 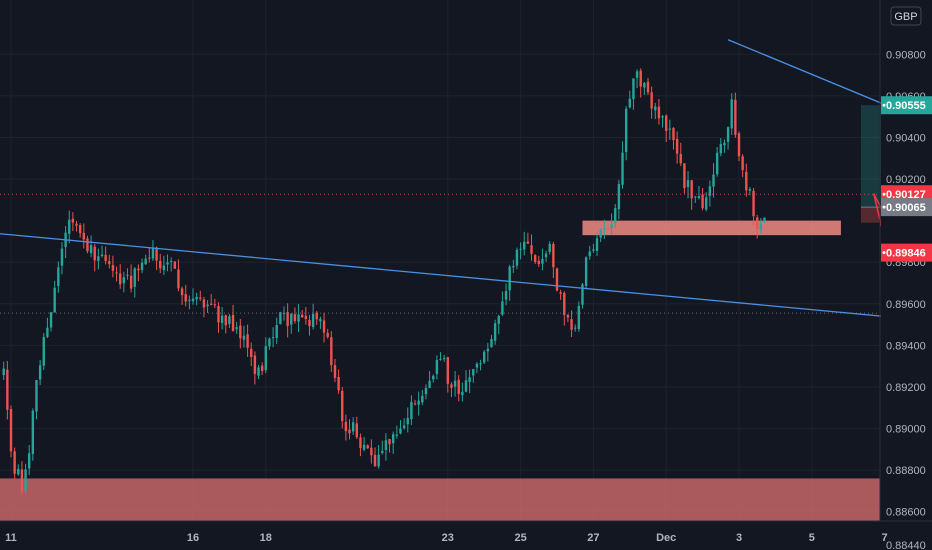 I want to click on price-tick-label: 0.89600, so click(x=906, y=305).